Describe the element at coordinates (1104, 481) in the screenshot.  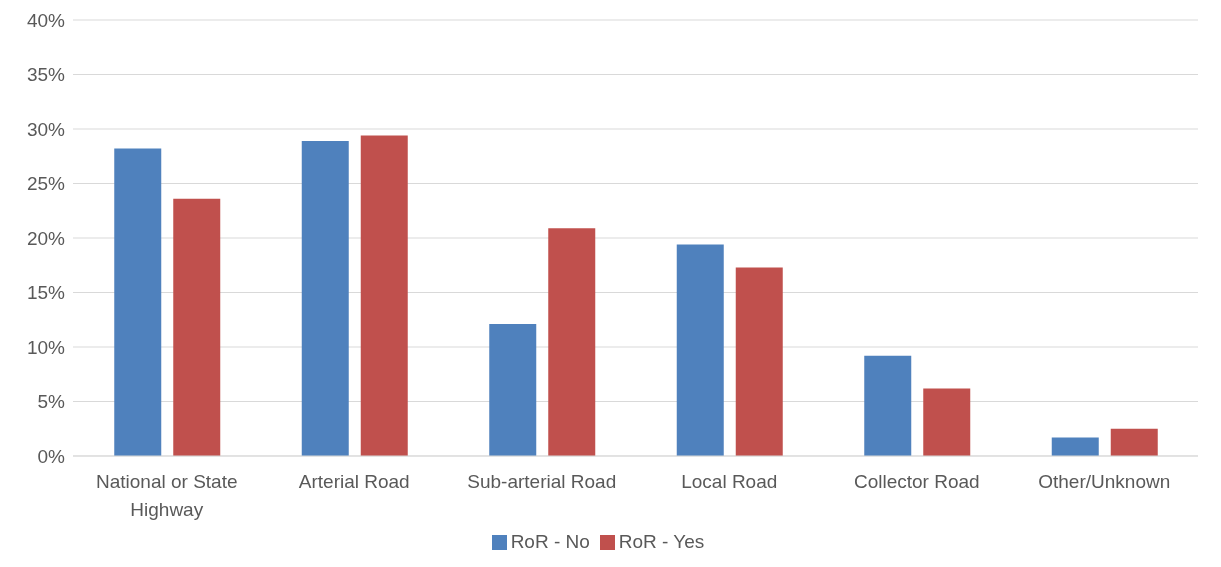
I see `x-tick-label: Other/Unknown` at that location.